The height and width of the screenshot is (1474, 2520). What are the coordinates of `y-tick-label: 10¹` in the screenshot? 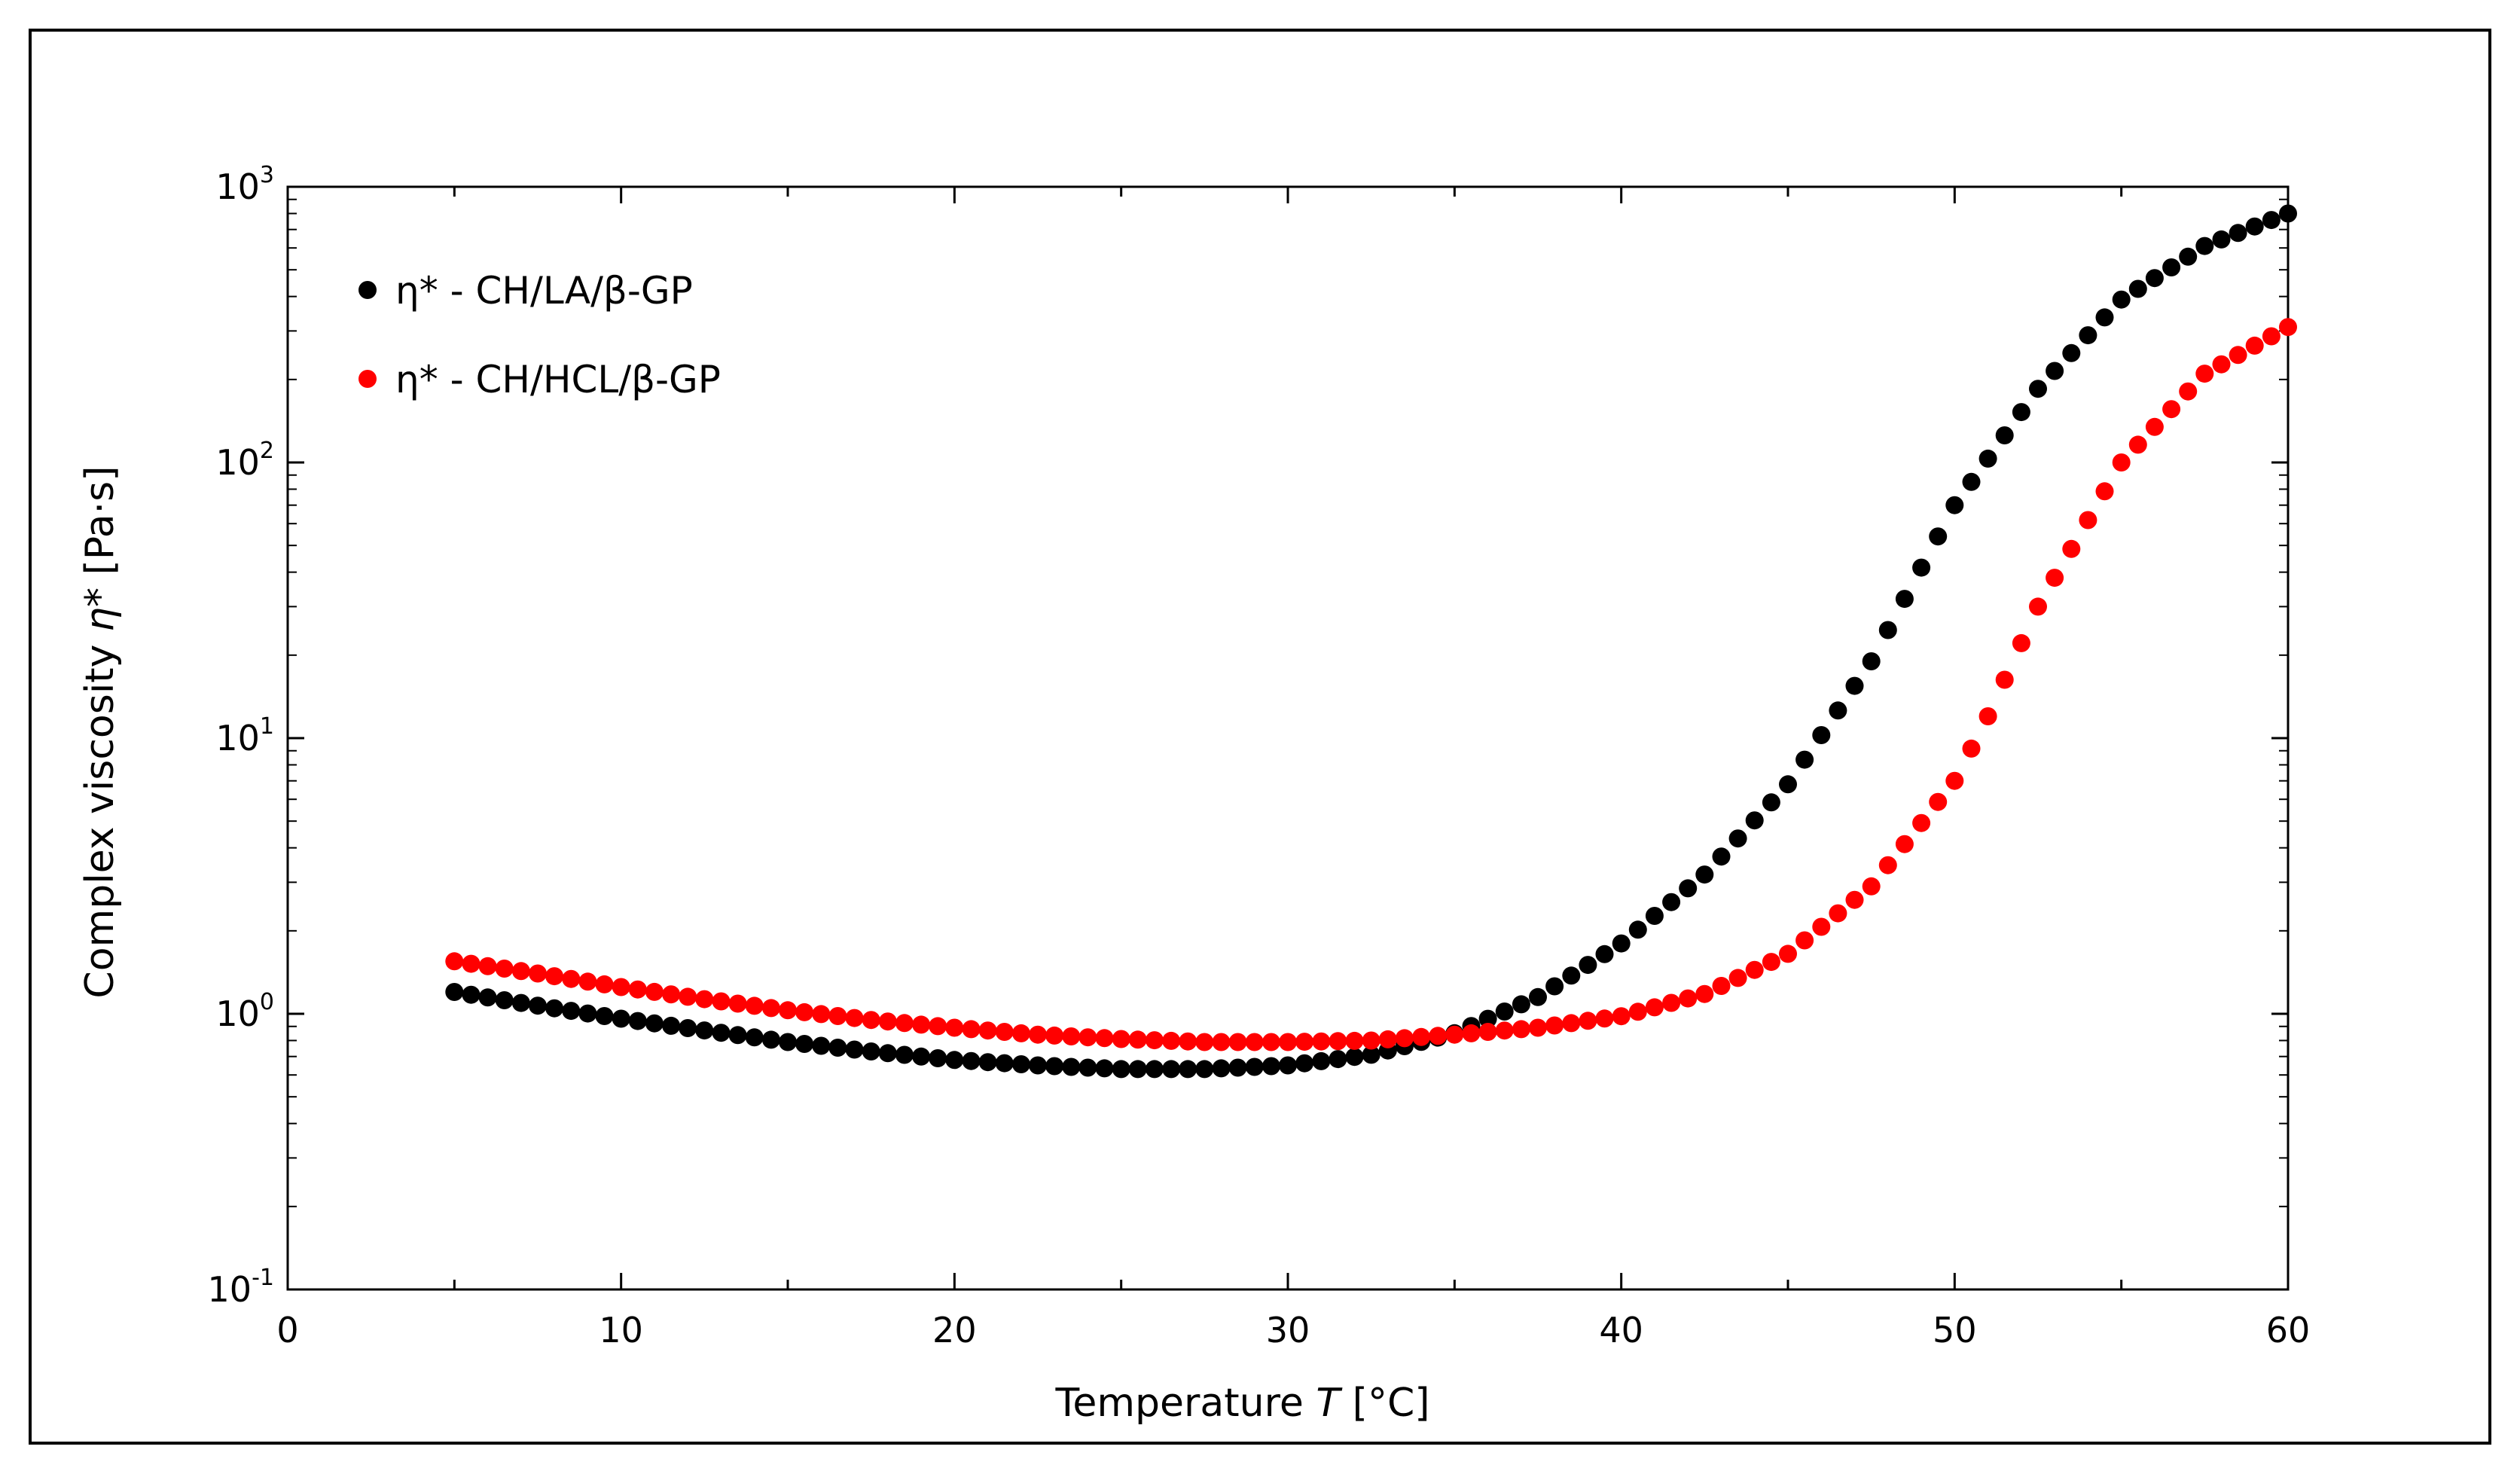 It's located at (244, 736).